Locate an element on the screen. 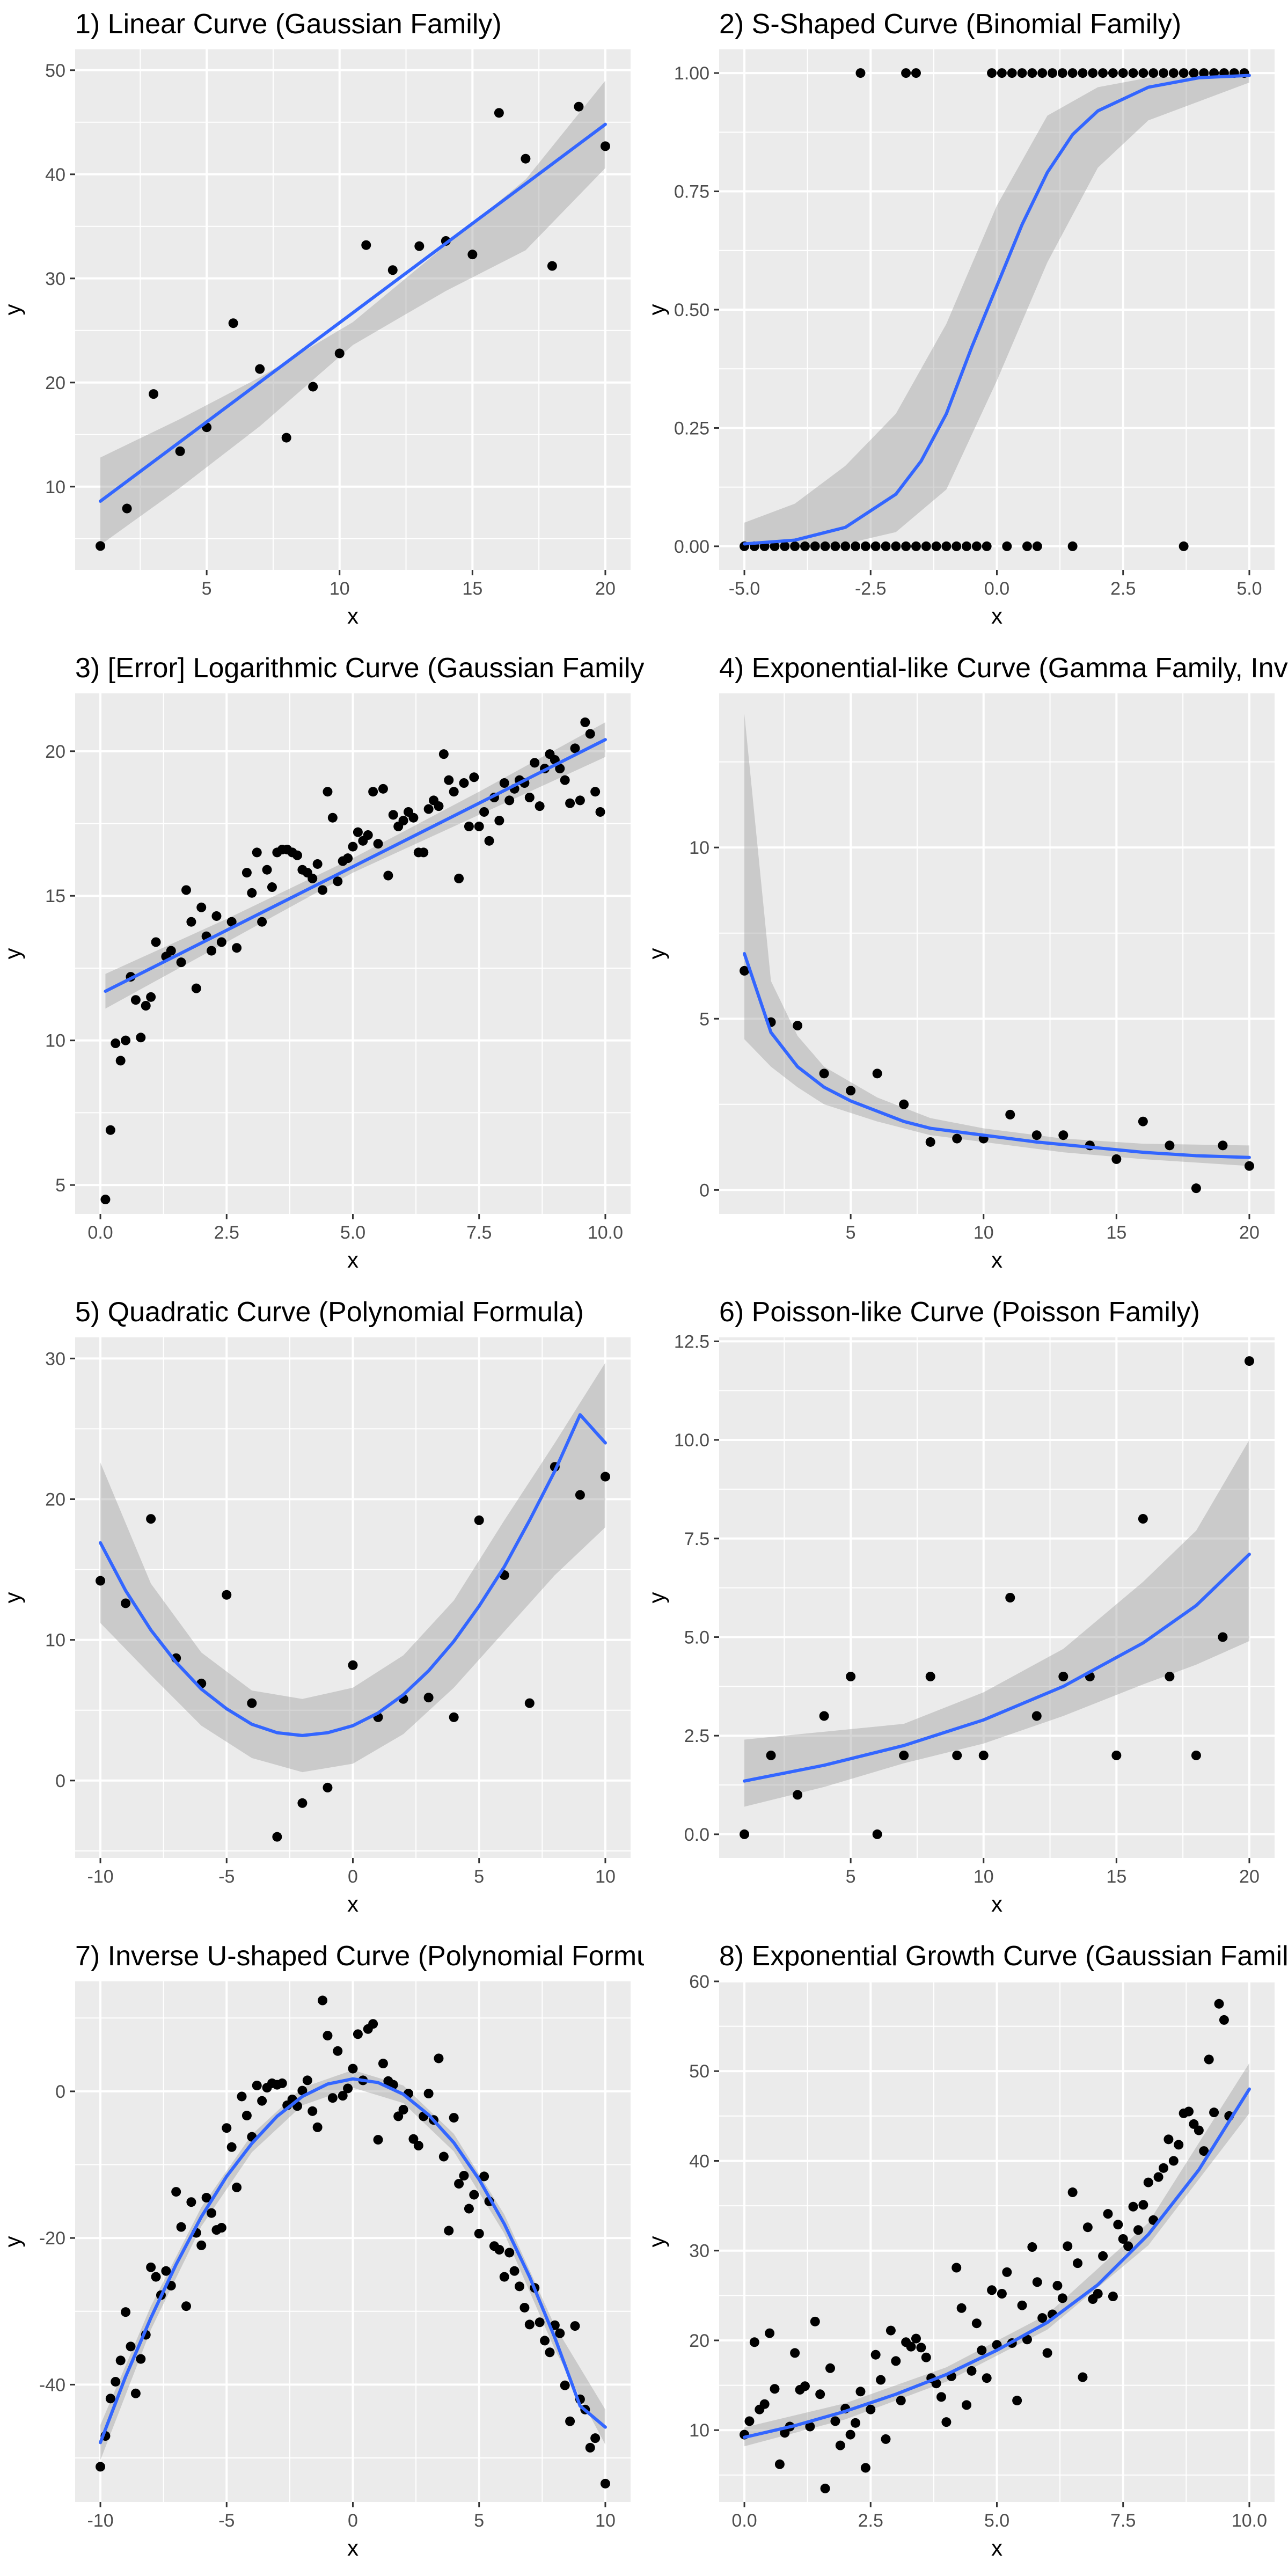 The image size is (1288, 2576). x-tick-label: 10 is located at coordinates (984, 1877).